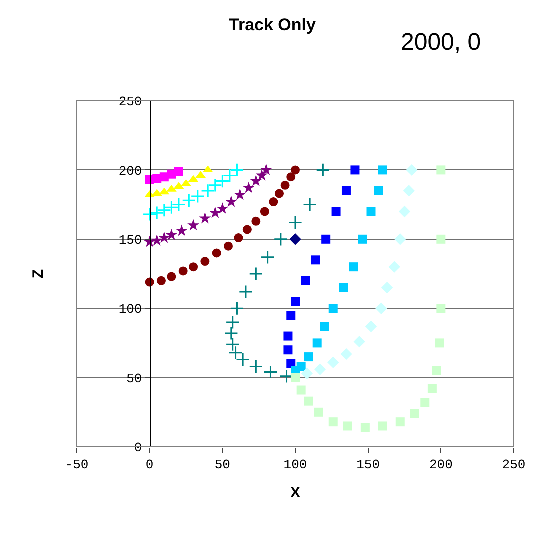 The image size is (545, 549). What do you see at coordinates (296, 465) in the screenshot?
I see `x-tick-label: 100` at bounding box center [296, 465].